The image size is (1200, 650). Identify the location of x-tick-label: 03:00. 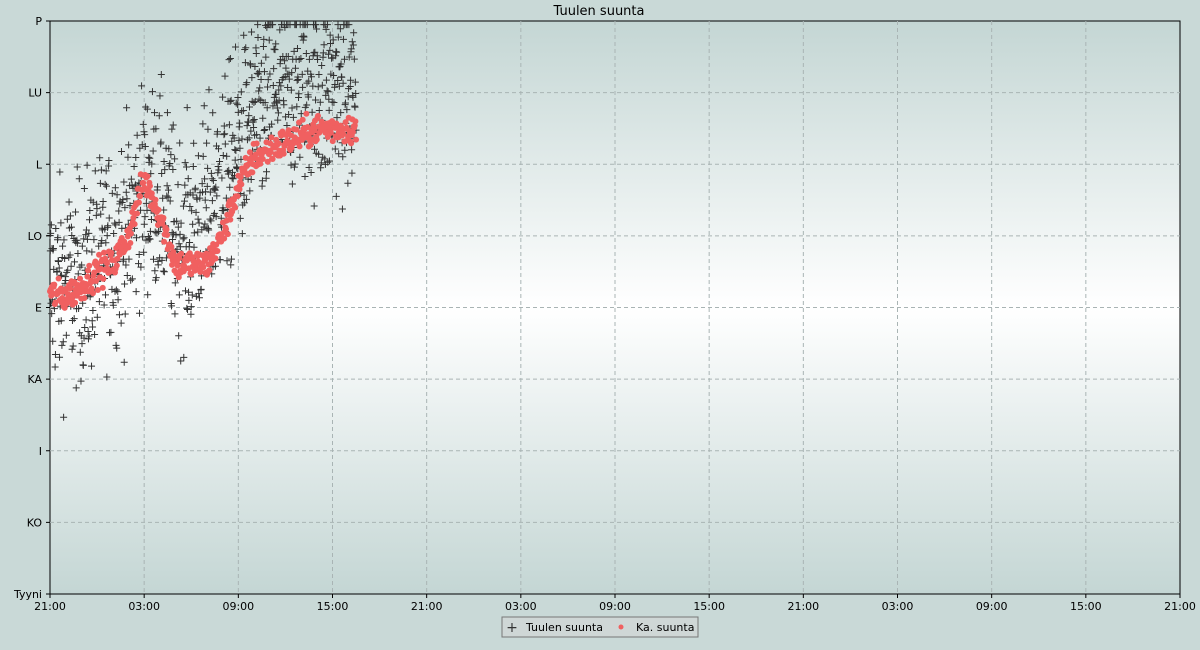
(898, 606).